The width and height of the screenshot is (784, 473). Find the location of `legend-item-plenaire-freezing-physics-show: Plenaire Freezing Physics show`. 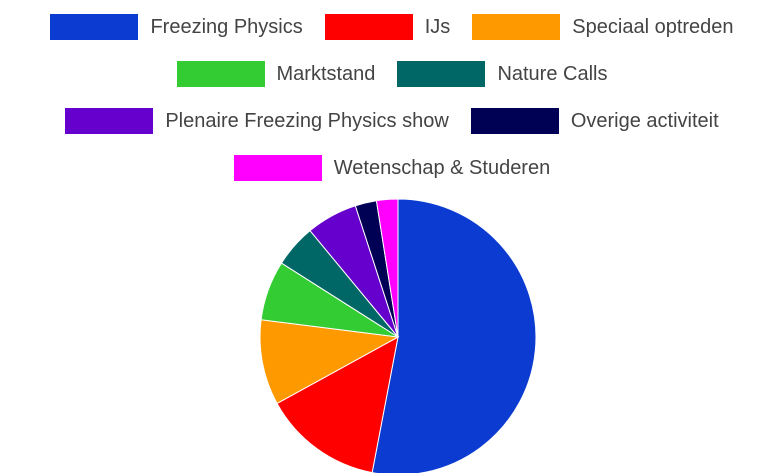

legend-item-plenaire-freezing-physics-show: Plenaire Freezing Physics show is located at coordinates (257, 121).